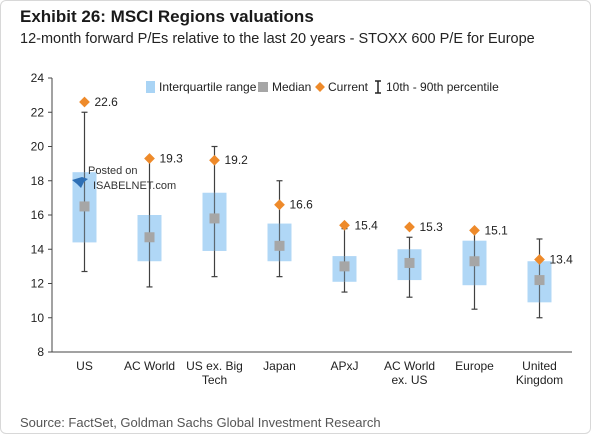 The width and height of the screenshot is (593, 436). I want to click on current-value-label: 15.3, so click(432, 227).